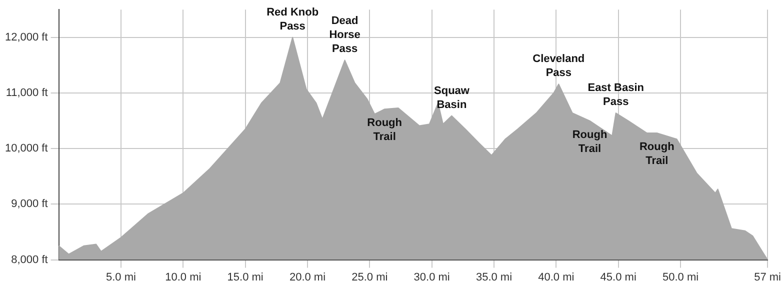 Image resolution: width=784 pixels, height=287 pixels. Describe the element at coordinates (29, 204) in the screenshot. I see `y-tick-label: 9,000 ft` at that location.